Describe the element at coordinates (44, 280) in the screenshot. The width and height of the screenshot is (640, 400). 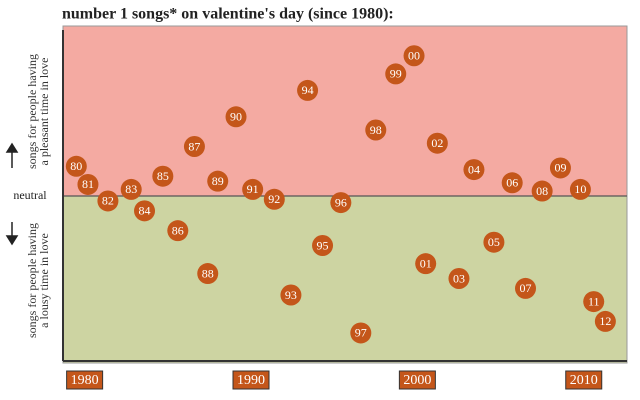
I see `side-label: a lousy time in love` at that location.